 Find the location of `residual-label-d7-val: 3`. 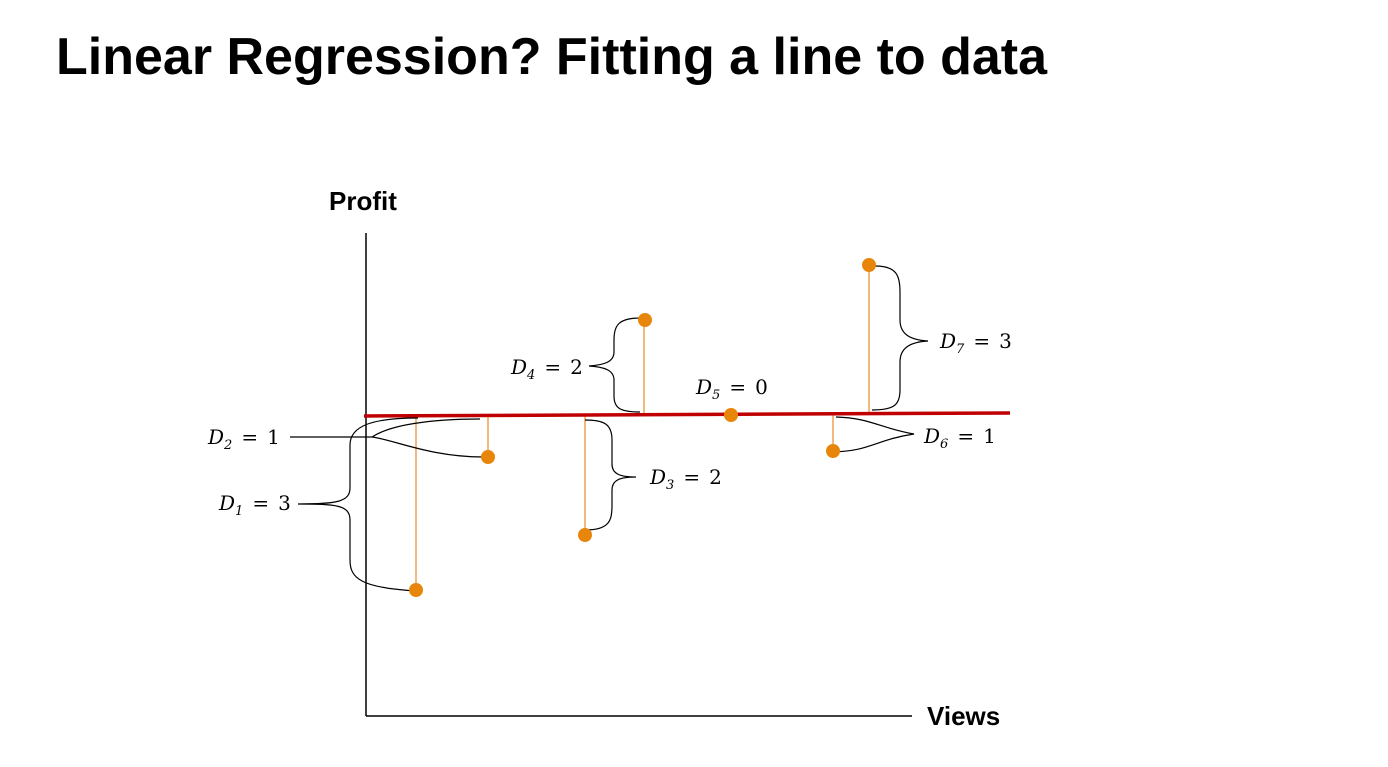

residual-label-d7-val: 3 is located at coordinates (1005, 341).